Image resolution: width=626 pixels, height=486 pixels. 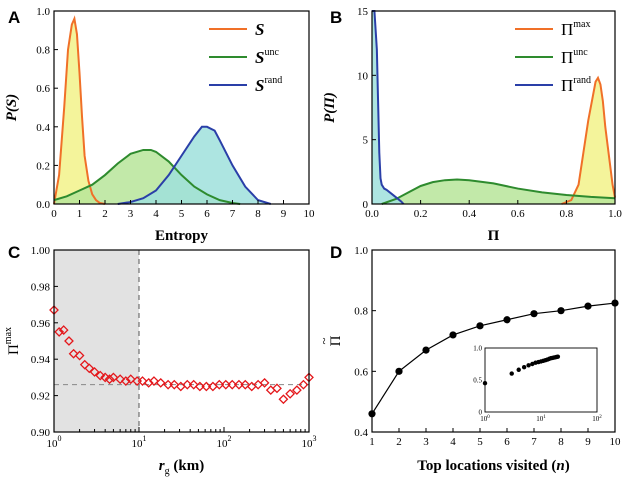 What do you see at coordinates (315, 438) in the screenshot?
I see `x-tick-exponent: 3` at bounding box center [315, 438].